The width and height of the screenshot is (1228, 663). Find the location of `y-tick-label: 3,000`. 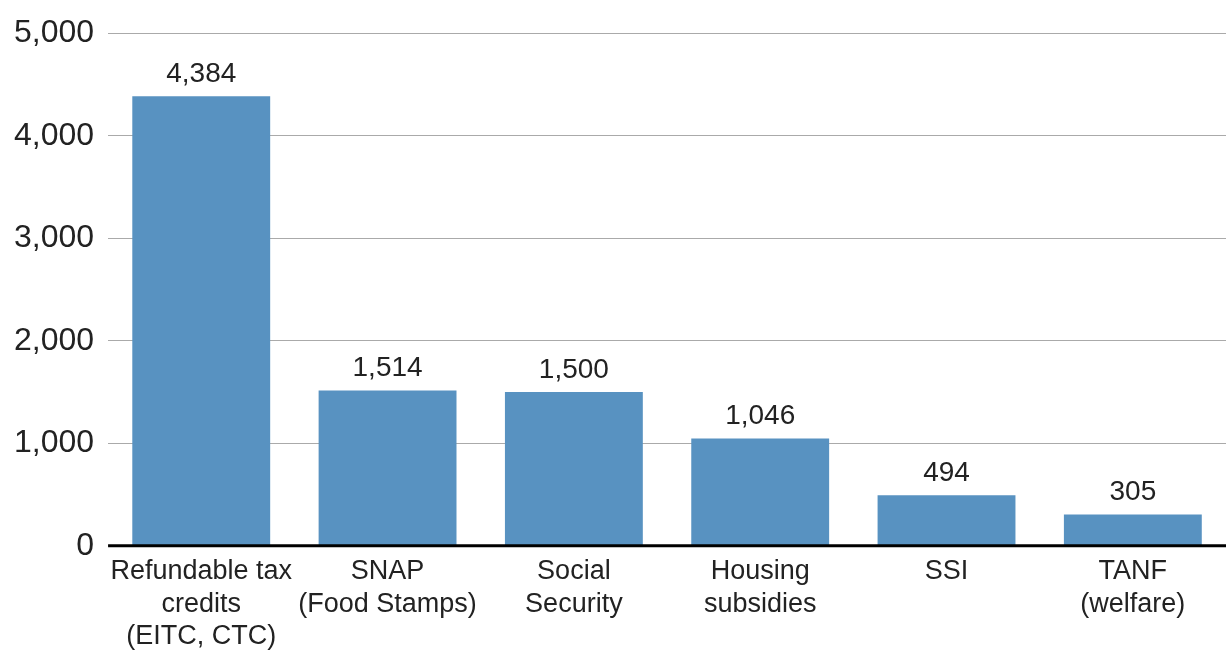

y-tick-label: 3,000 is located at coordinates (54, 236).